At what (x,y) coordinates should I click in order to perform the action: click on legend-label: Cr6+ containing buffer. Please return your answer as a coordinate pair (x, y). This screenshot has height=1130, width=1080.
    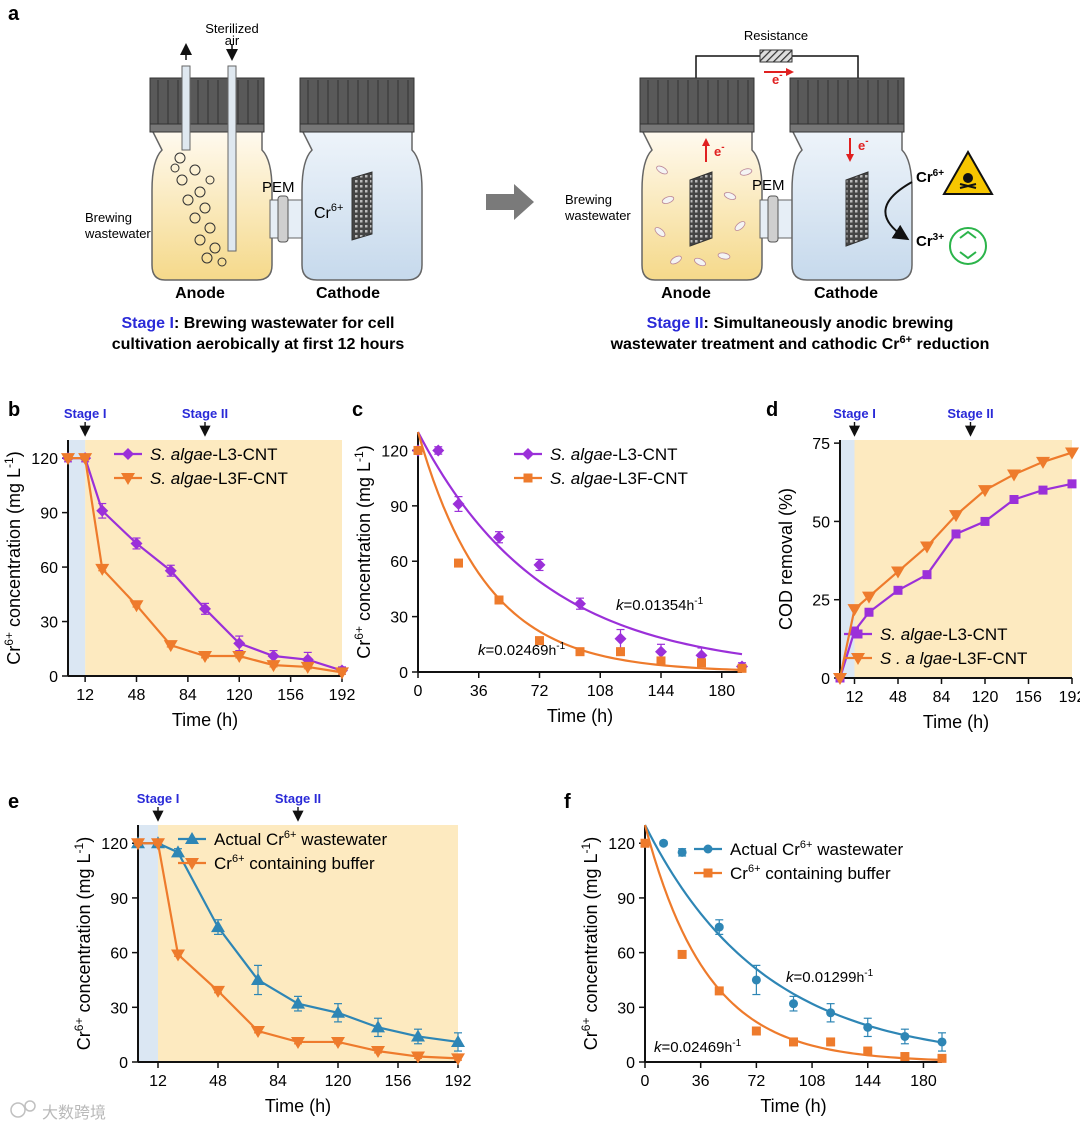
    Looking at the image, I should click on (810, 873).